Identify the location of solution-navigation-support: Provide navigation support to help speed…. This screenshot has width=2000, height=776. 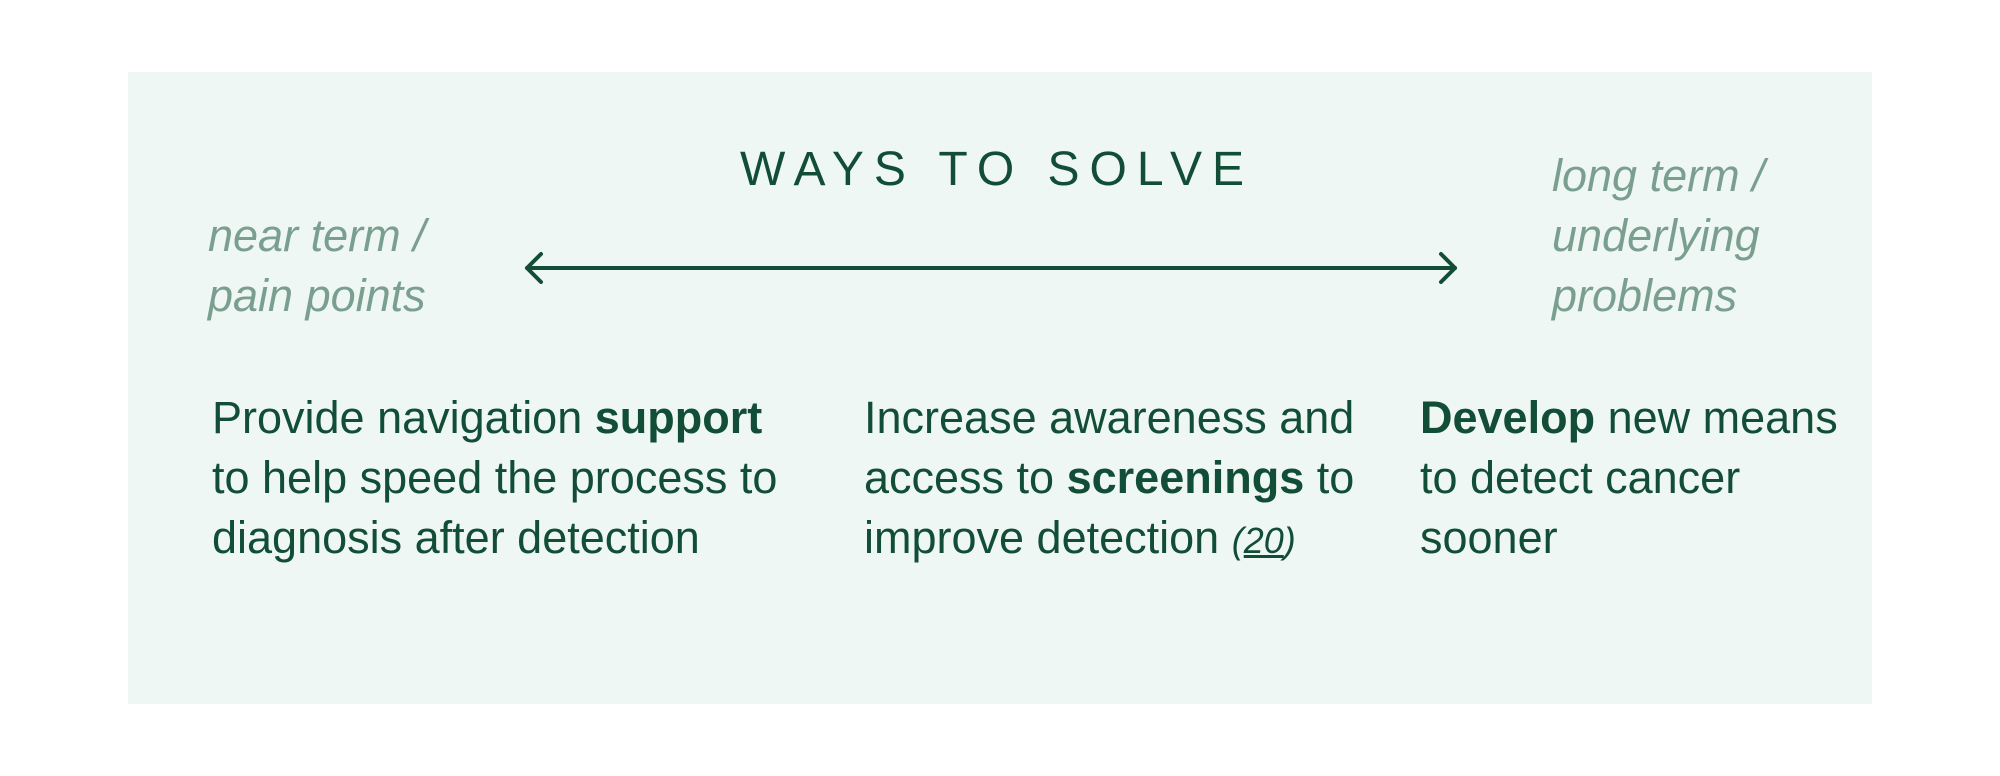
(512, 478).